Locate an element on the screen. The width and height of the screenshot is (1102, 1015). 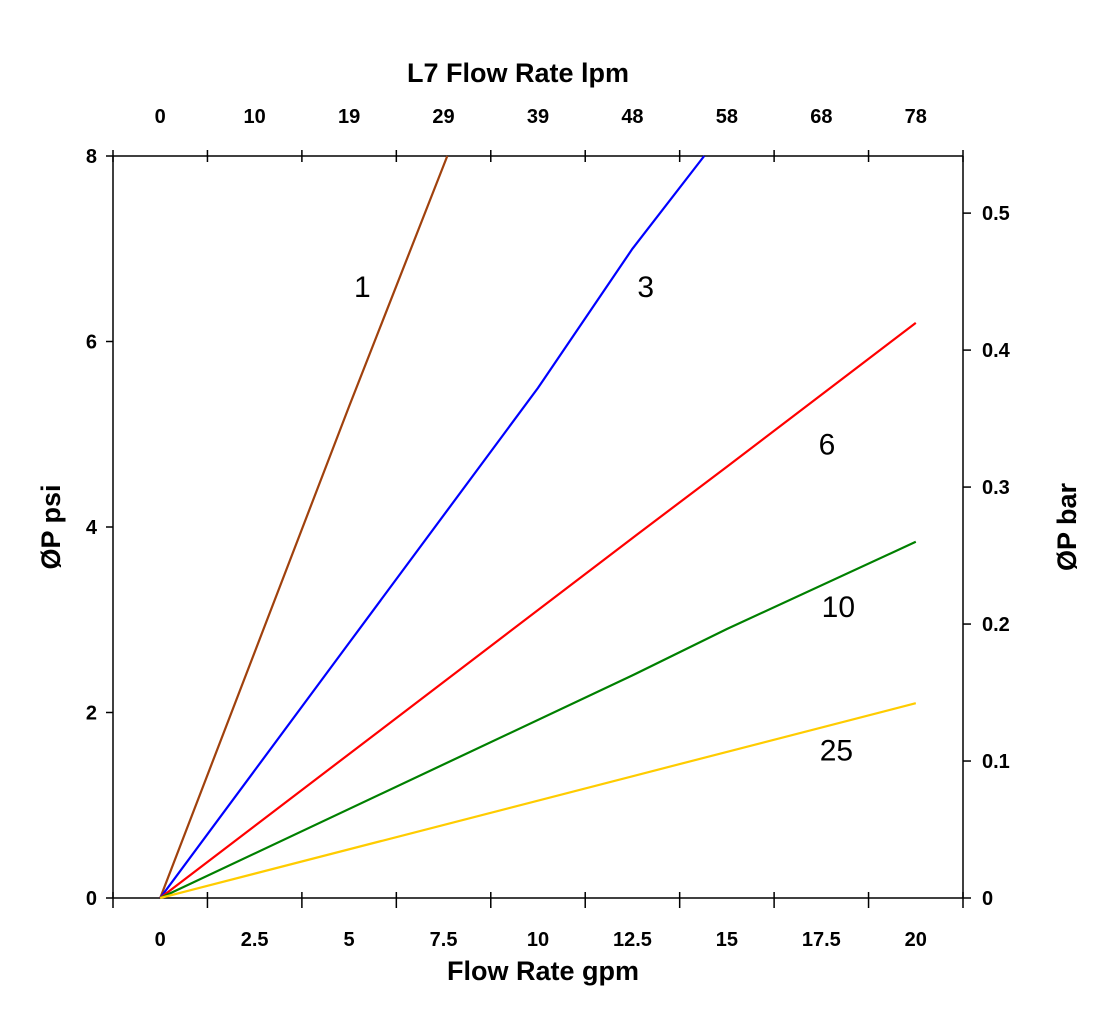
top-axis-title: L7 Flow Rate lpm is located at coordinates (518, 73).